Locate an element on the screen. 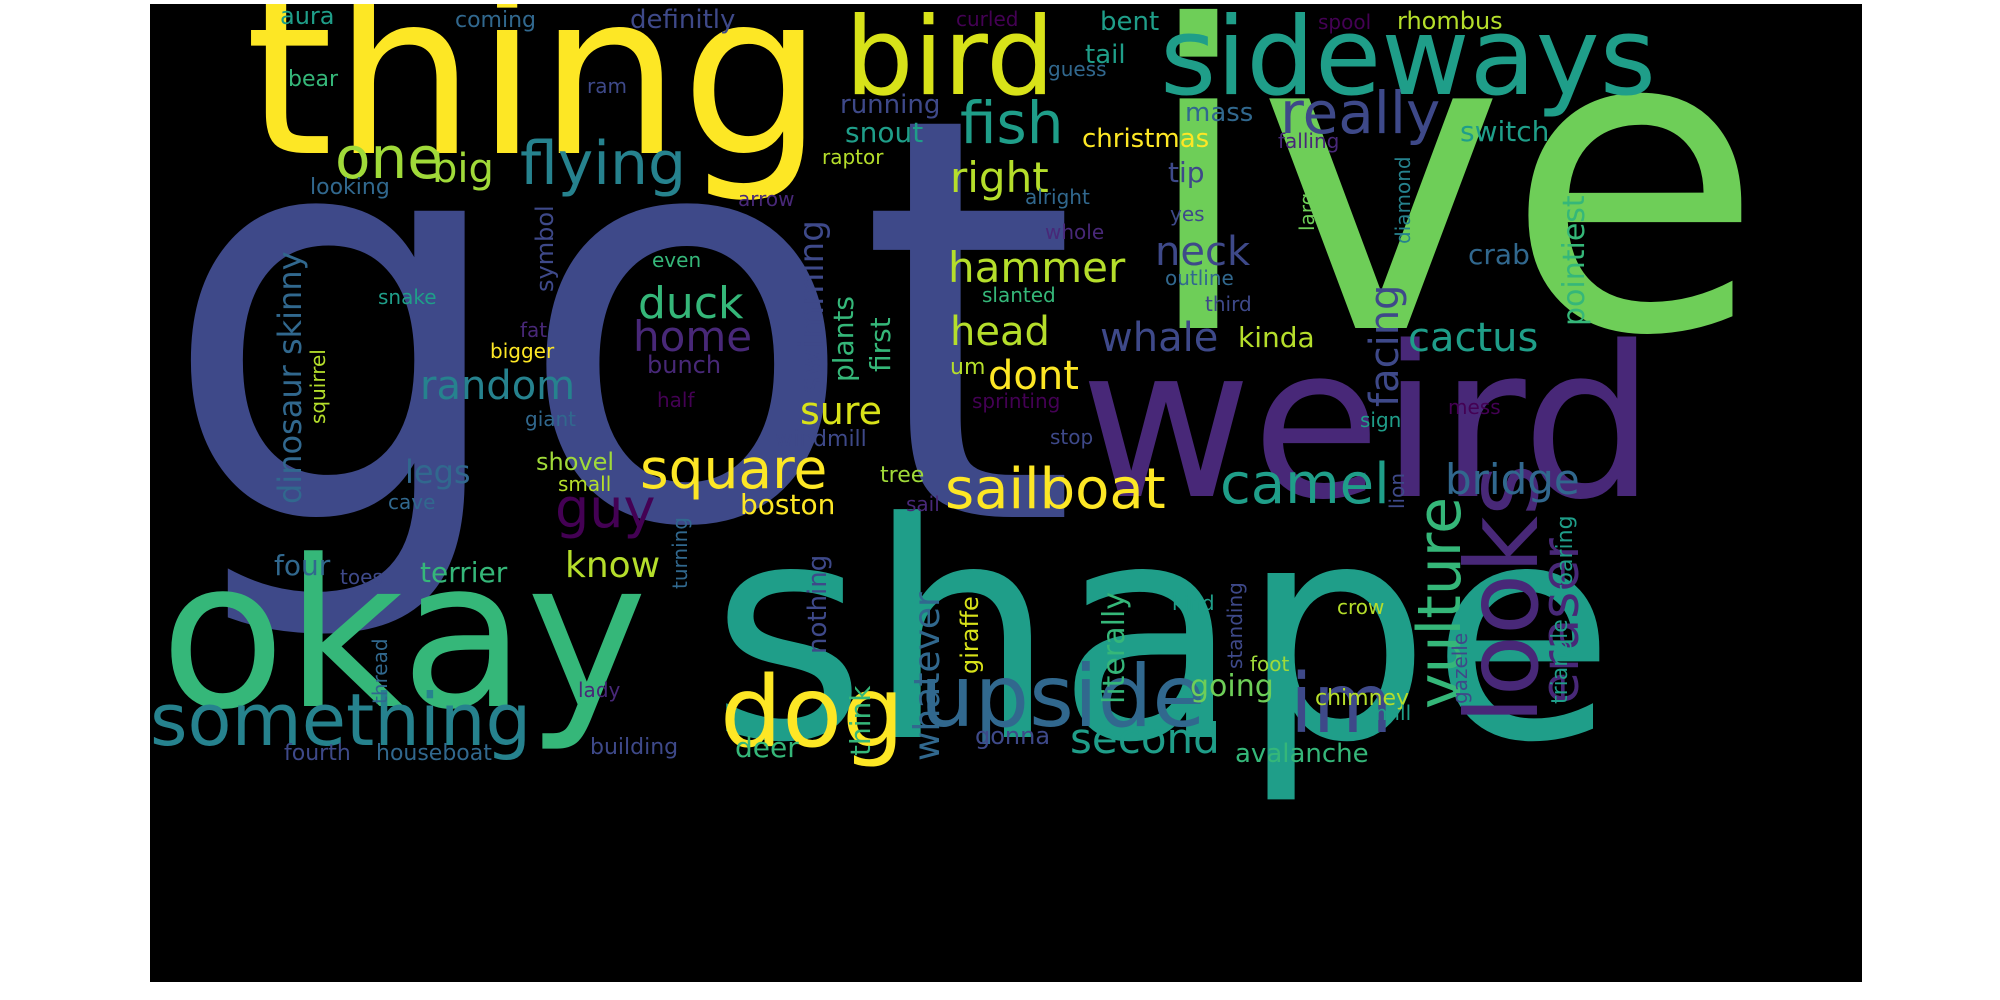 The width and height of the screenshot is (2000, 1000). word-arrow: arrow is located at coordinates (766, 199).